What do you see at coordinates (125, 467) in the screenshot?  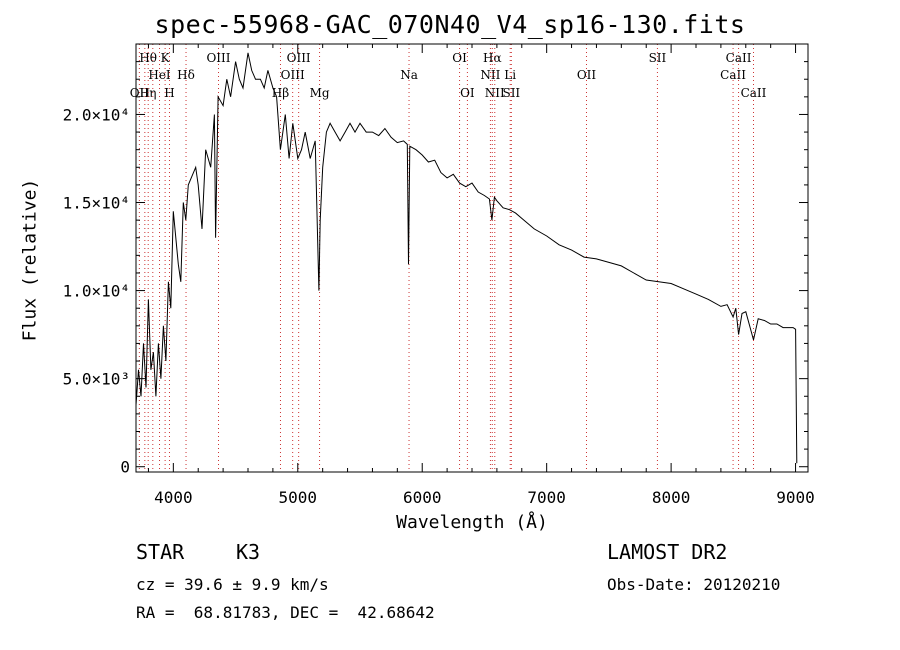 I see `y-tick-label-0: 0` at bounding box center [125, 467].